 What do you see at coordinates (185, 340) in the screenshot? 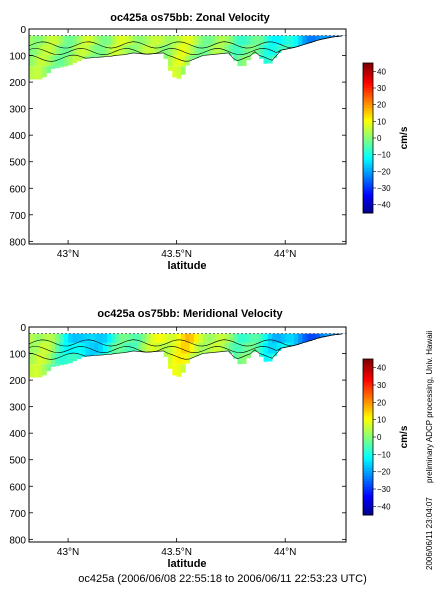
I see `contour-line` at bounding box center [185, 340].